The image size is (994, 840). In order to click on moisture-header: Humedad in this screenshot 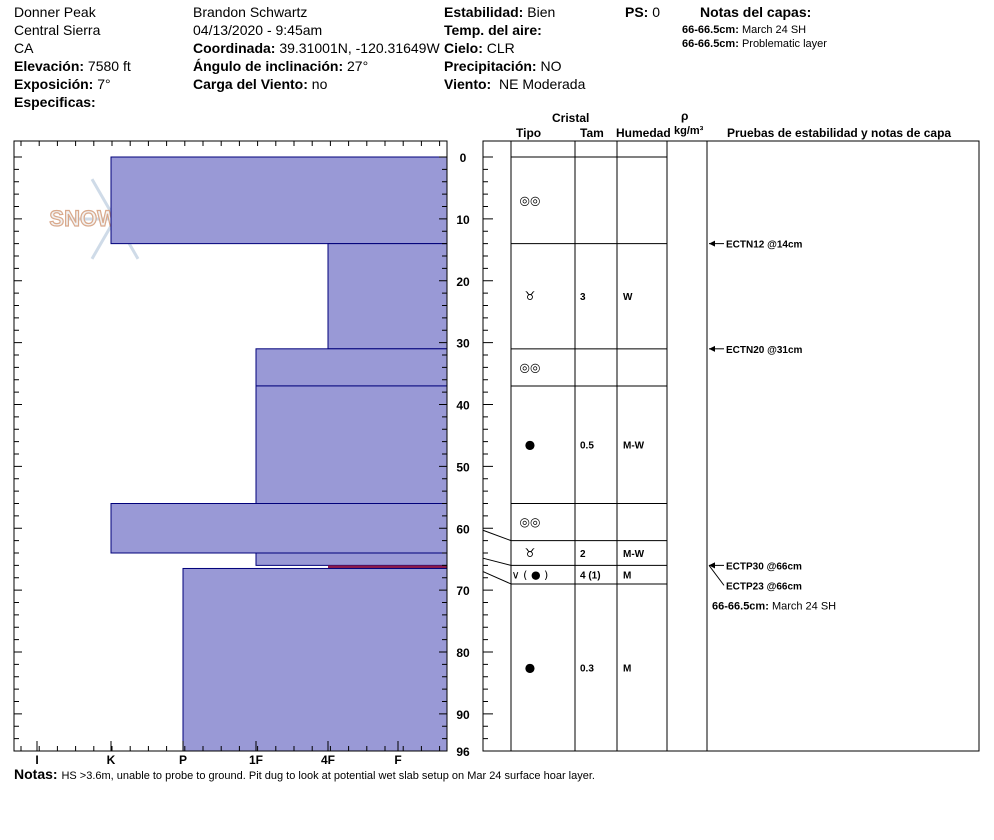, I will do `click(643, 133)`.